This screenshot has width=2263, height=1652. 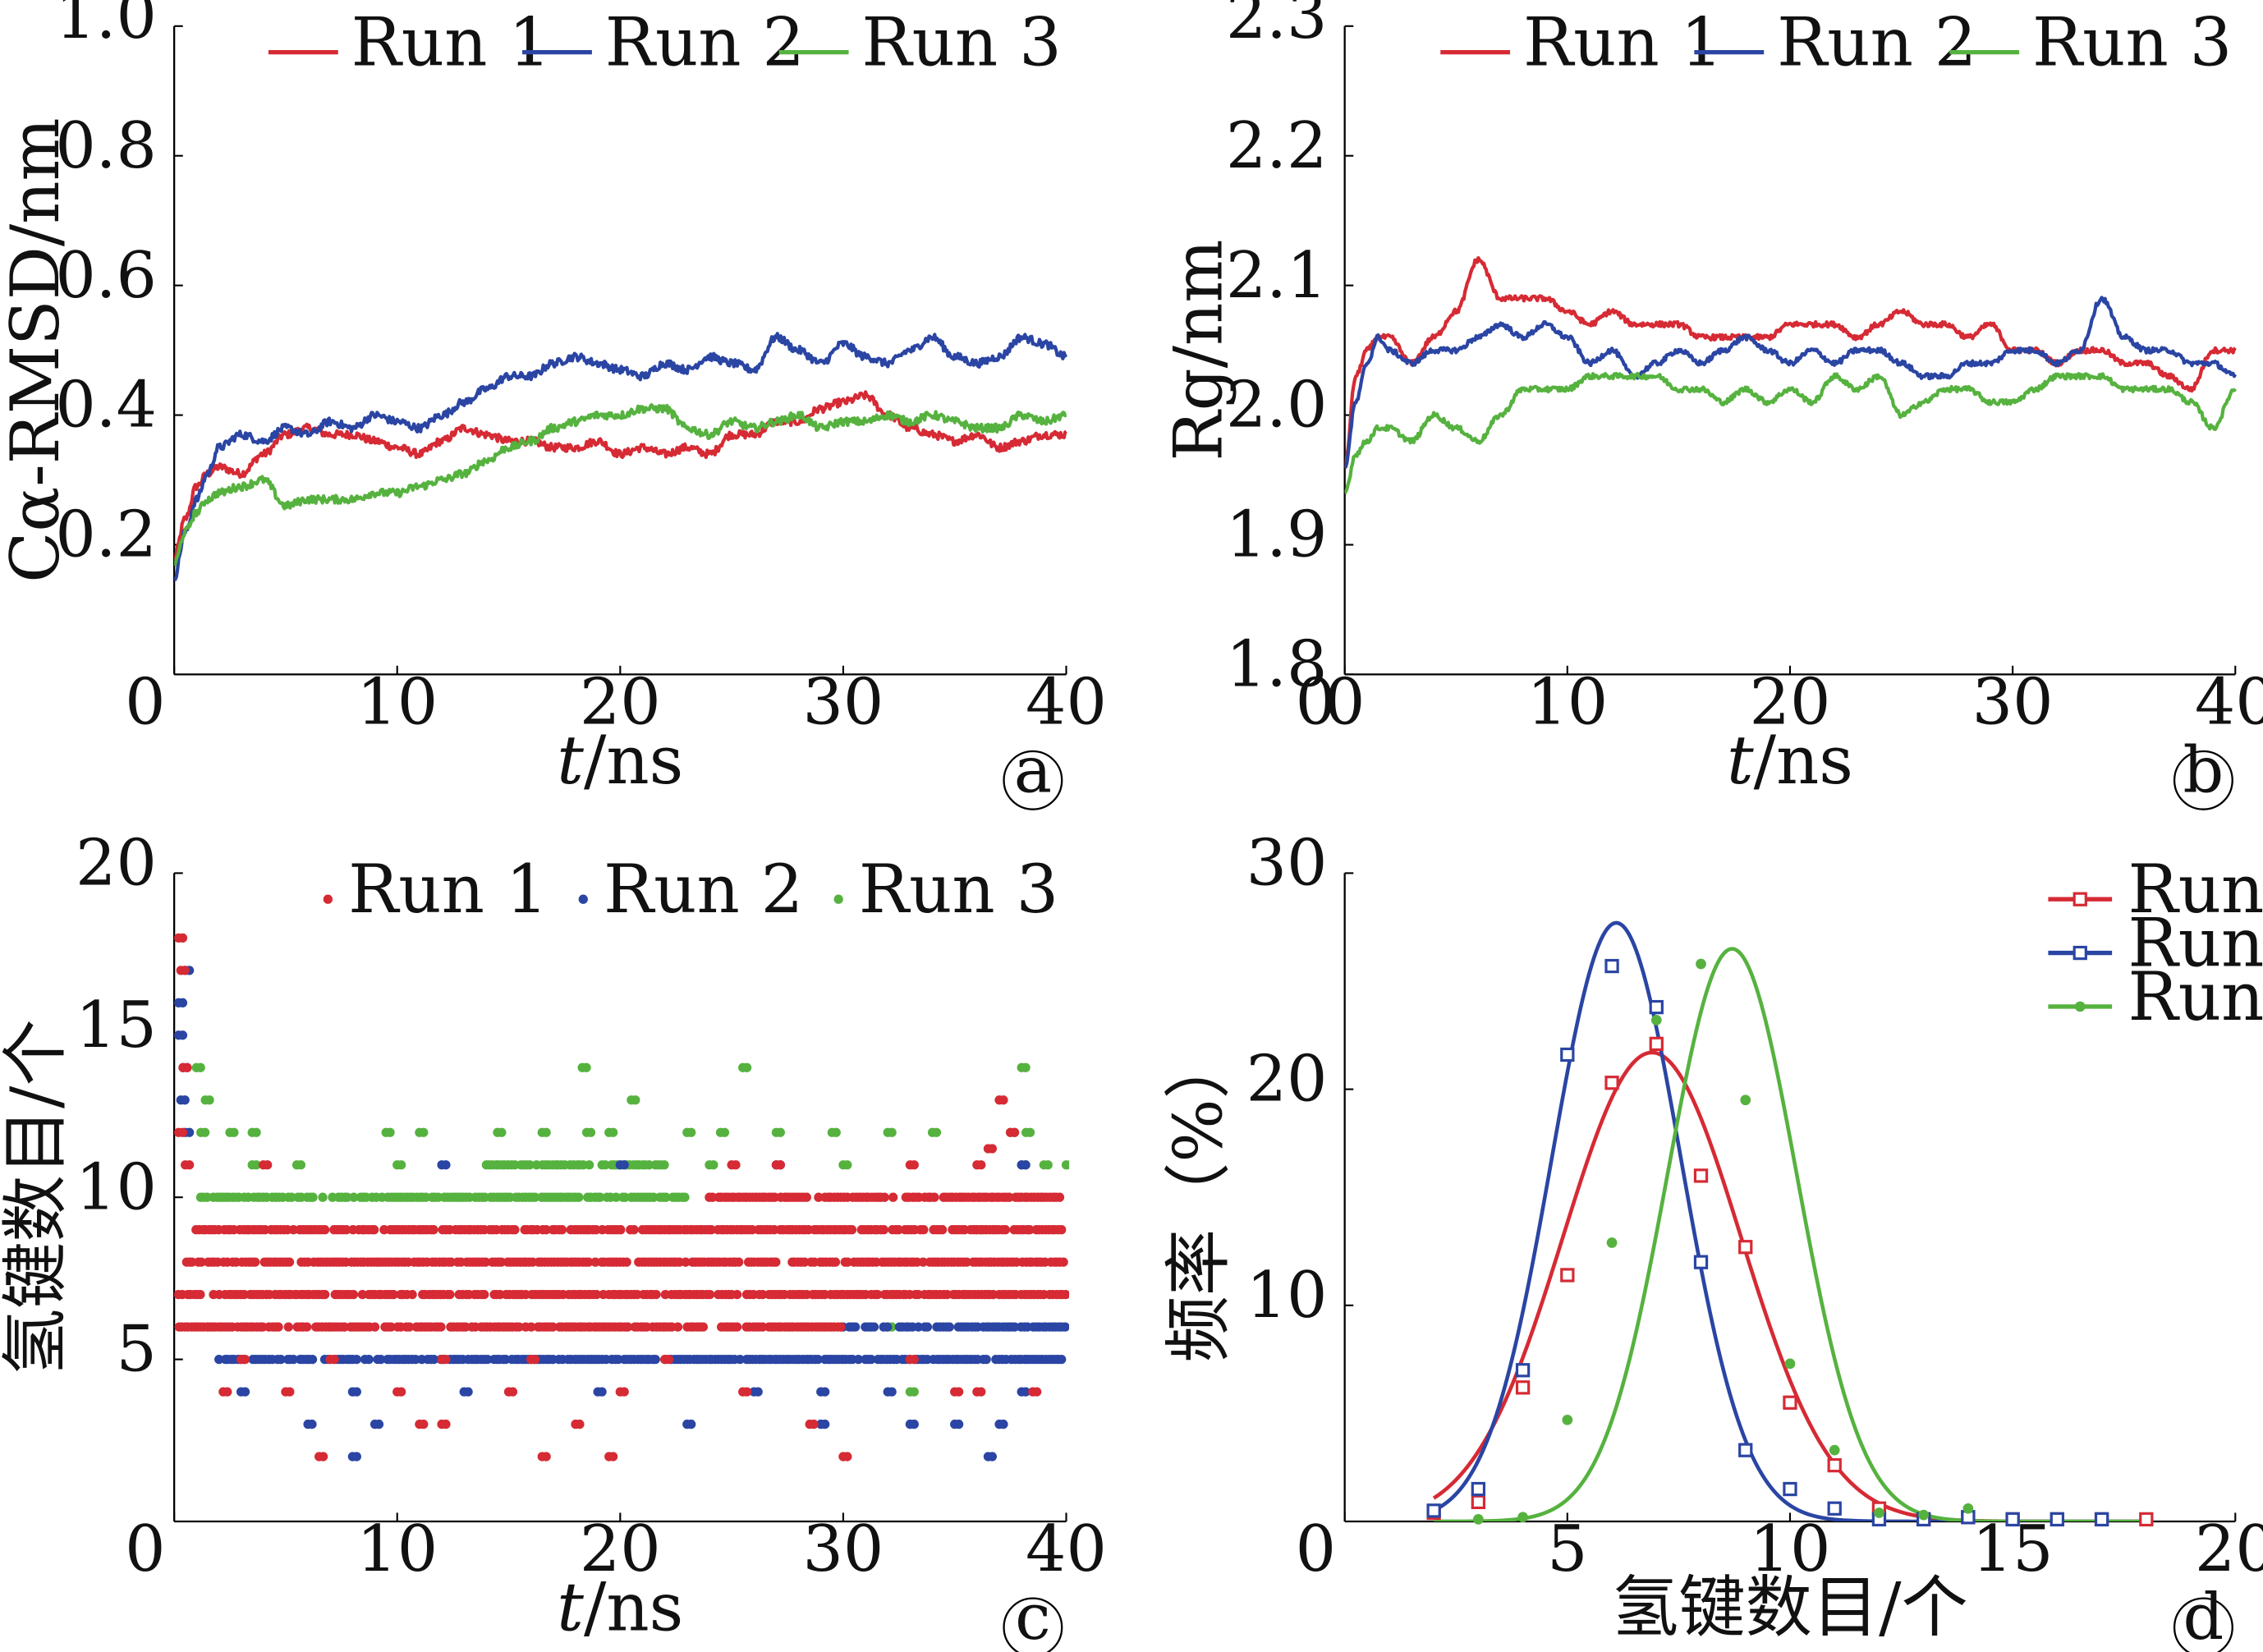 I want to click on y-tick-label: 30, so click(x=1287, y=864).